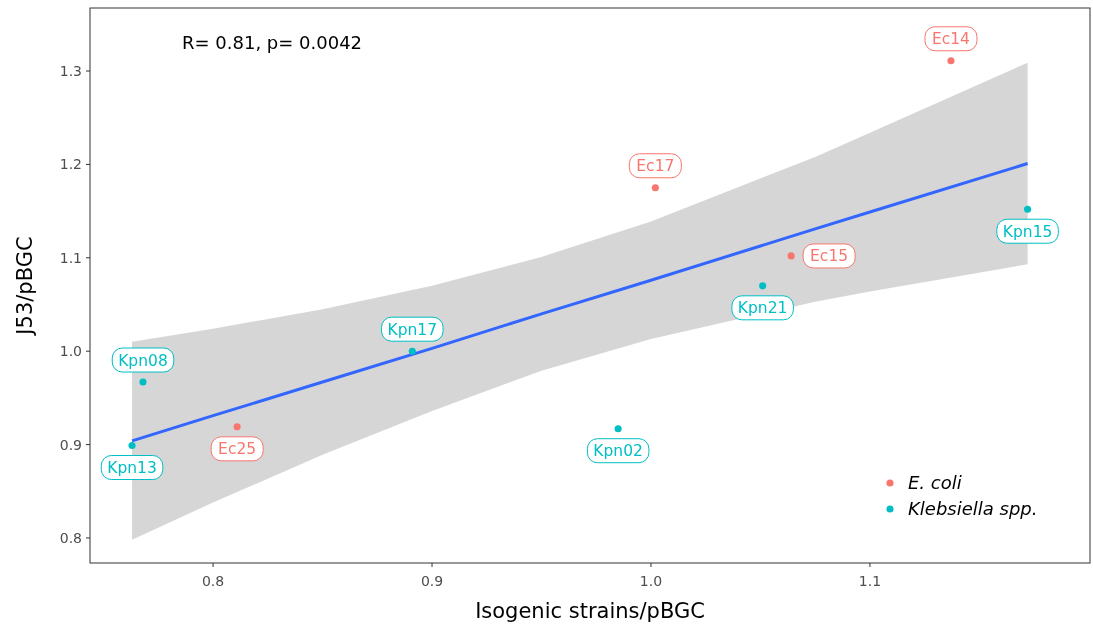 The image size is (1093, 628). Describe the element at coordinates (655, 166) in the screenshot. I see `annotation: Ec17` at that location.